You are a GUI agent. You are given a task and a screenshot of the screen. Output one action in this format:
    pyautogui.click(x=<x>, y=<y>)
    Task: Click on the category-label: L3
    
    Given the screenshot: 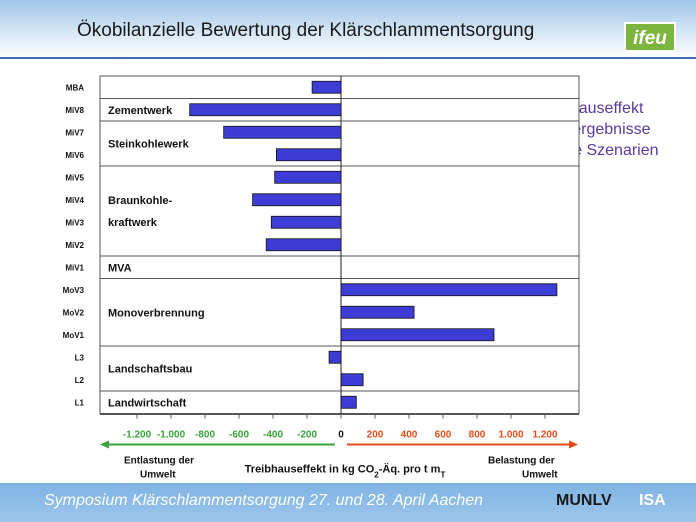 What is the action you would take?
    pyautogui.click(x=80, y=357)
    